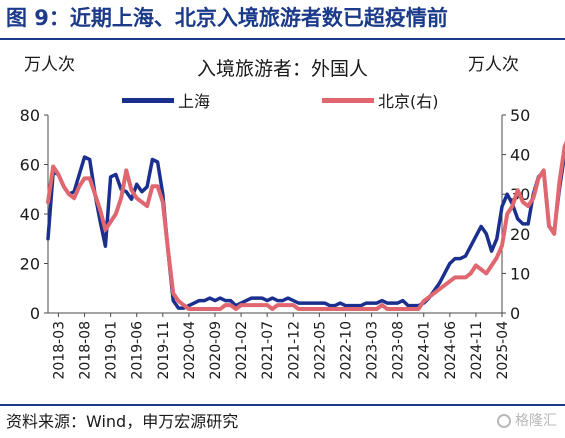  I want to click on x-tick-label: 2018-03, so click(59, 350).